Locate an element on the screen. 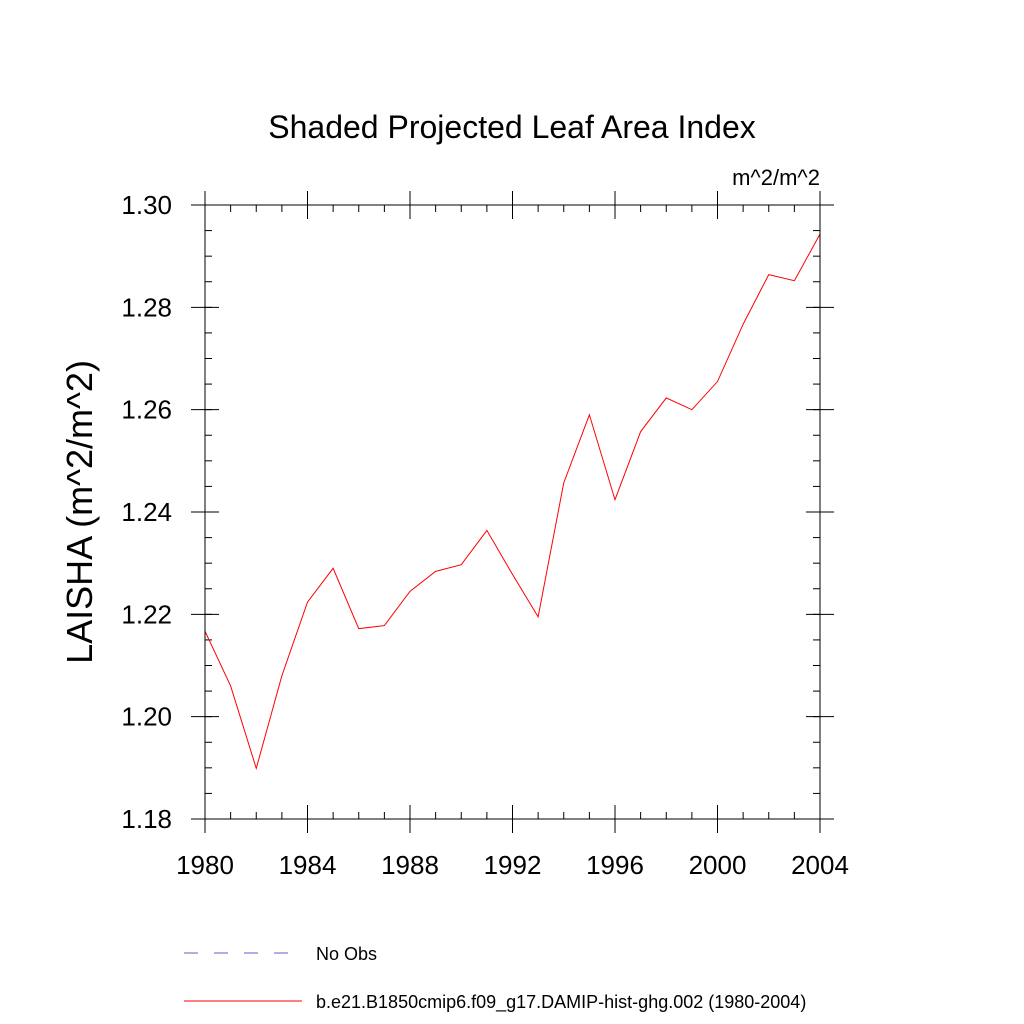 This screenshot has width=1024, height=1024. x-tick-label: 2000 is located at coordinates (718, 865).